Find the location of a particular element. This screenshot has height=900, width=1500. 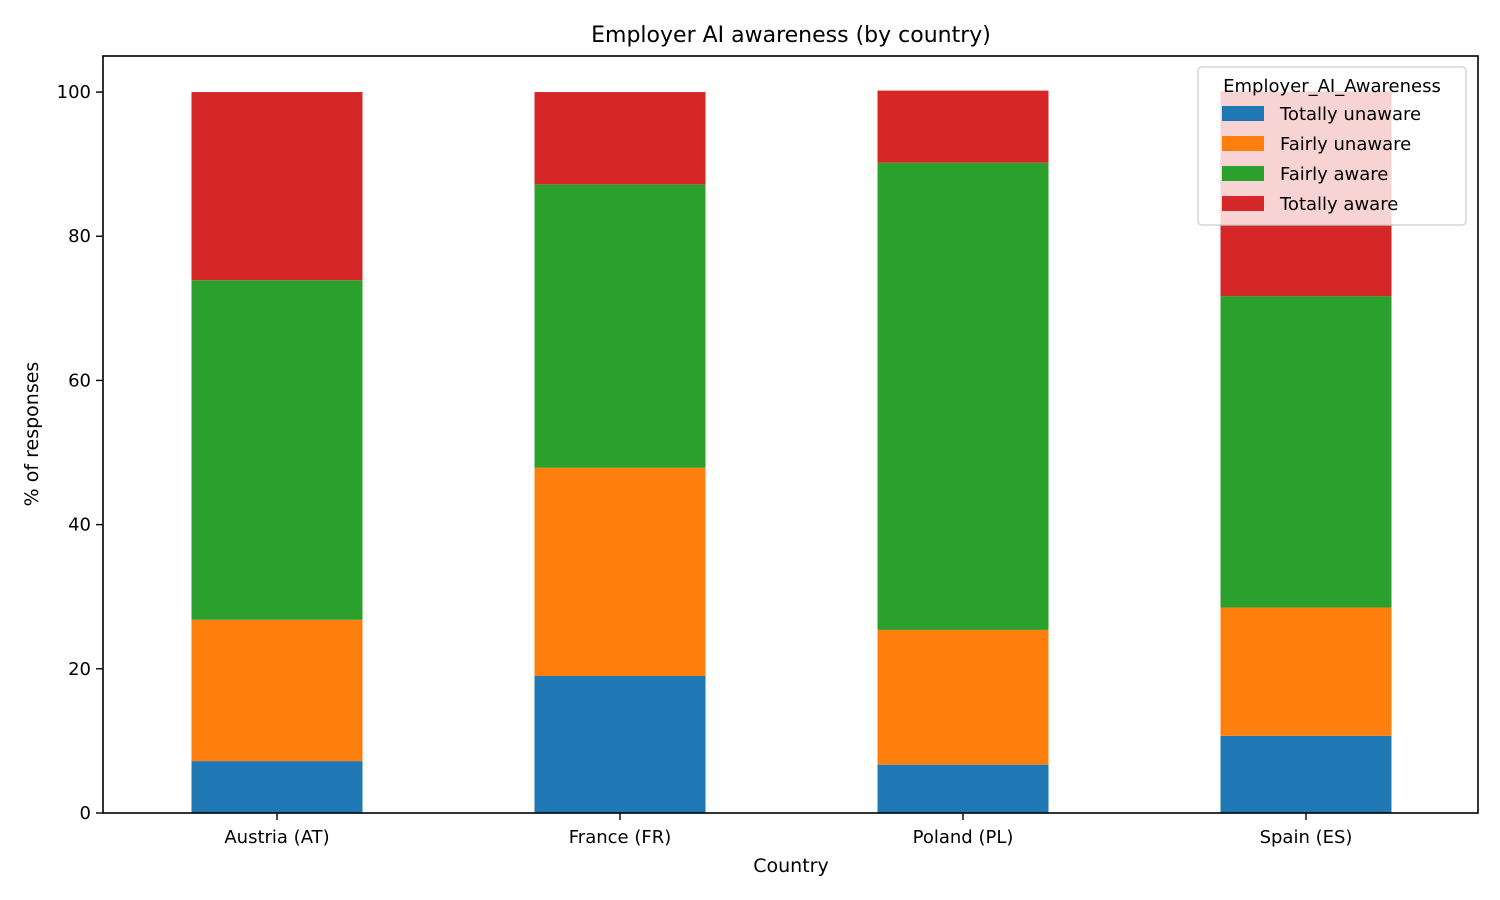

legend-label: Fairly aware is located at coordinates (1334, 174).